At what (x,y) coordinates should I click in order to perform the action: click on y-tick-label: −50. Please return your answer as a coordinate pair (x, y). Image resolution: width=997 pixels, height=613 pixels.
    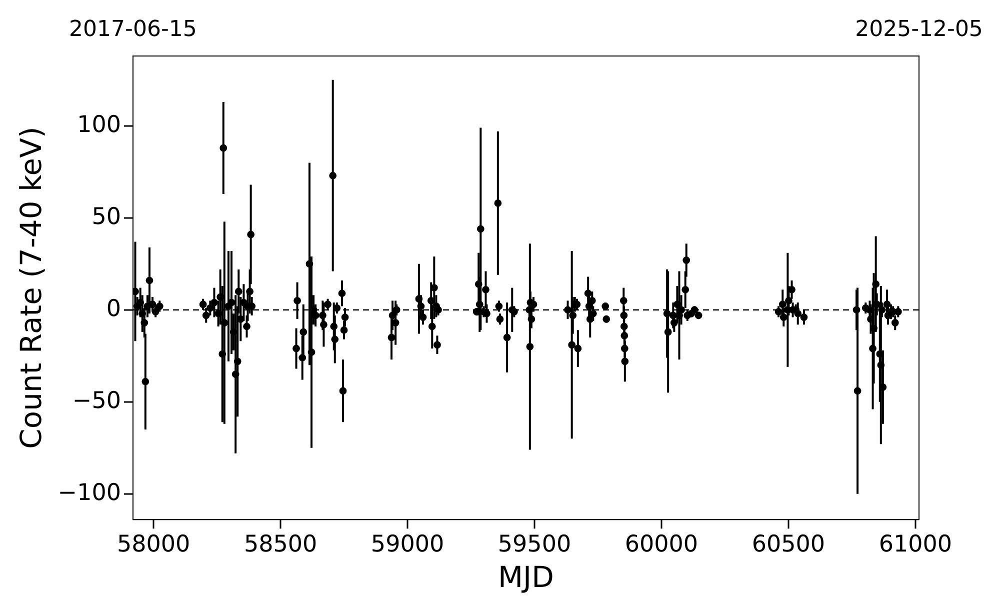
    Looking at the image, I should click on (96, 401).